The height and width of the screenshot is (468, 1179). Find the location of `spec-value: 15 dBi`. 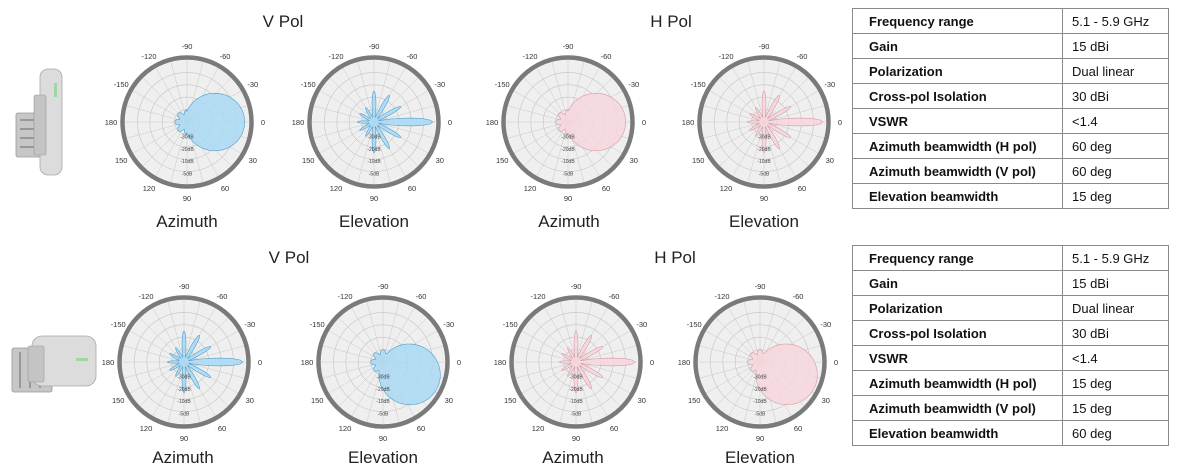

spec-value: 15 dBi is located at coordinates (1115, 46).